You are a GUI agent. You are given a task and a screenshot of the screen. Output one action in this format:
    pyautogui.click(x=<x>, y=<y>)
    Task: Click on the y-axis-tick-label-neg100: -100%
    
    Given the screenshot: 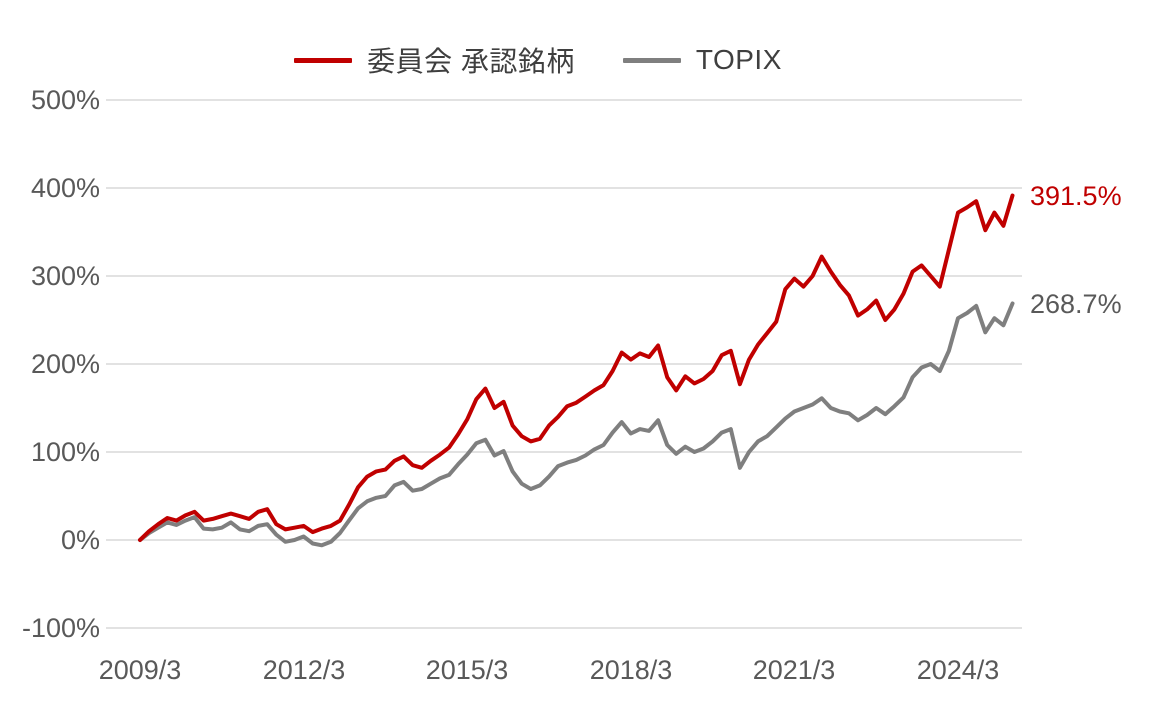 What is the action you would take?
    pyautogui.click(x=60, y=628)
    